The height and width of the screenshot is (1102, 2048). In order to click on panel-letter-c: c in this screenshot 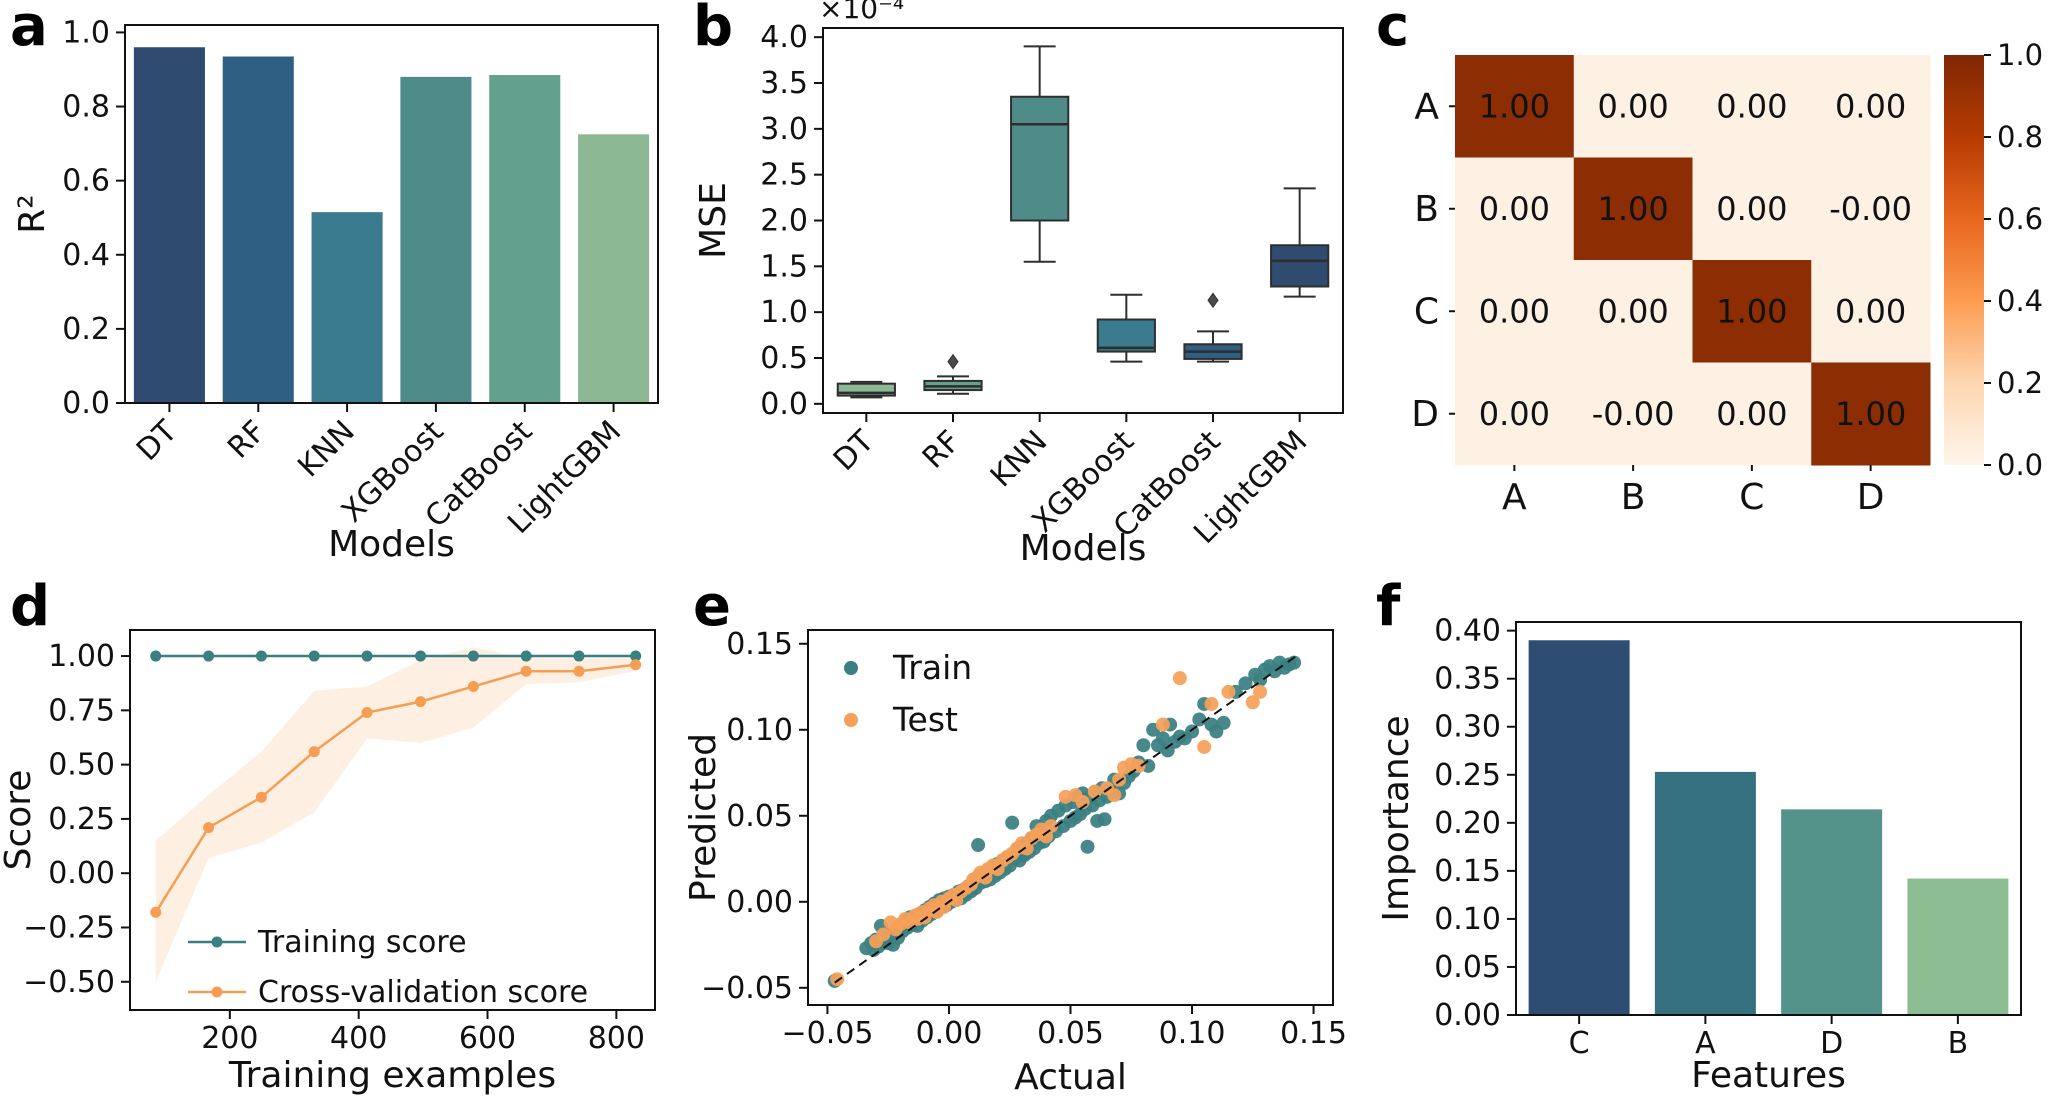, I will do `click(1393, 29)`.